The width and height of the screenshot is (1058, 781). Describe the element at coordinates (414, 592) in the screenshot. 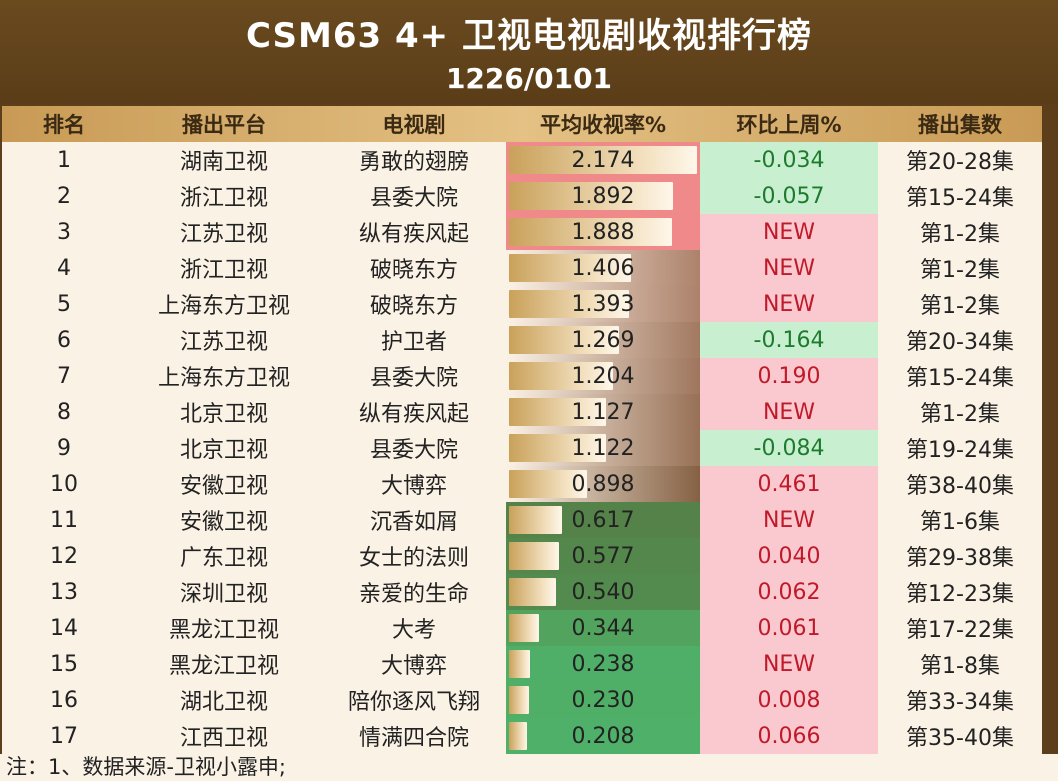

I see `show-cell: 亲爱的生命` at that location.